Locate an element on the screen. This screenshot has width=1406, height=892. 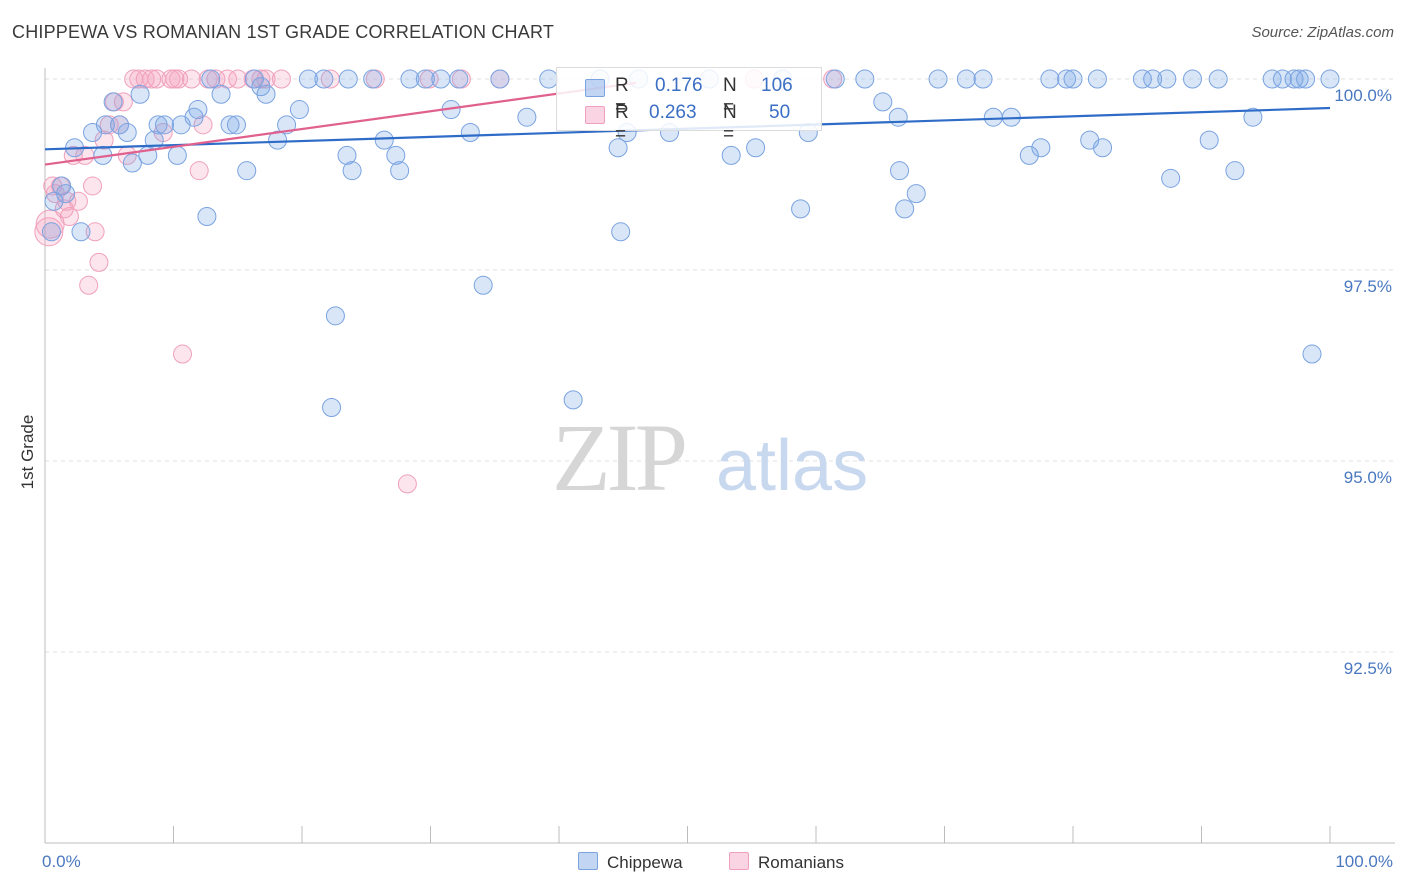
x-tick-label-left: 0.0% is located at coordinates (61, 861).